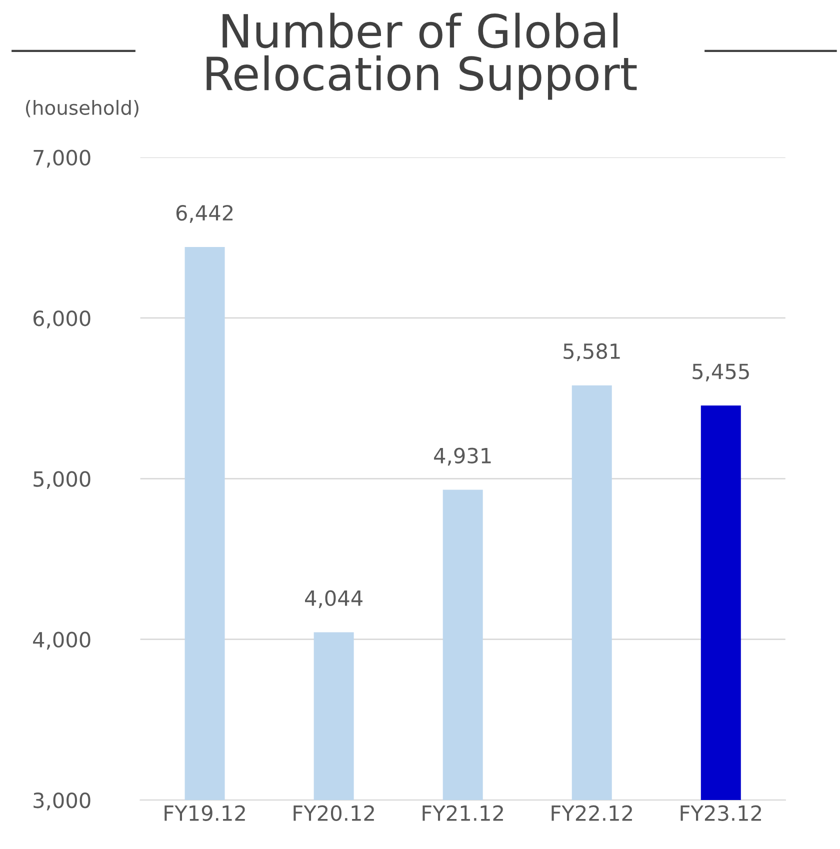 Image resolution: width=840 pixels, height=849 pixels. What do you see at coordinates (204, 813) in the screenshot?
I see `x-tick-label: FY19.12` at bounding box center [204, 813].